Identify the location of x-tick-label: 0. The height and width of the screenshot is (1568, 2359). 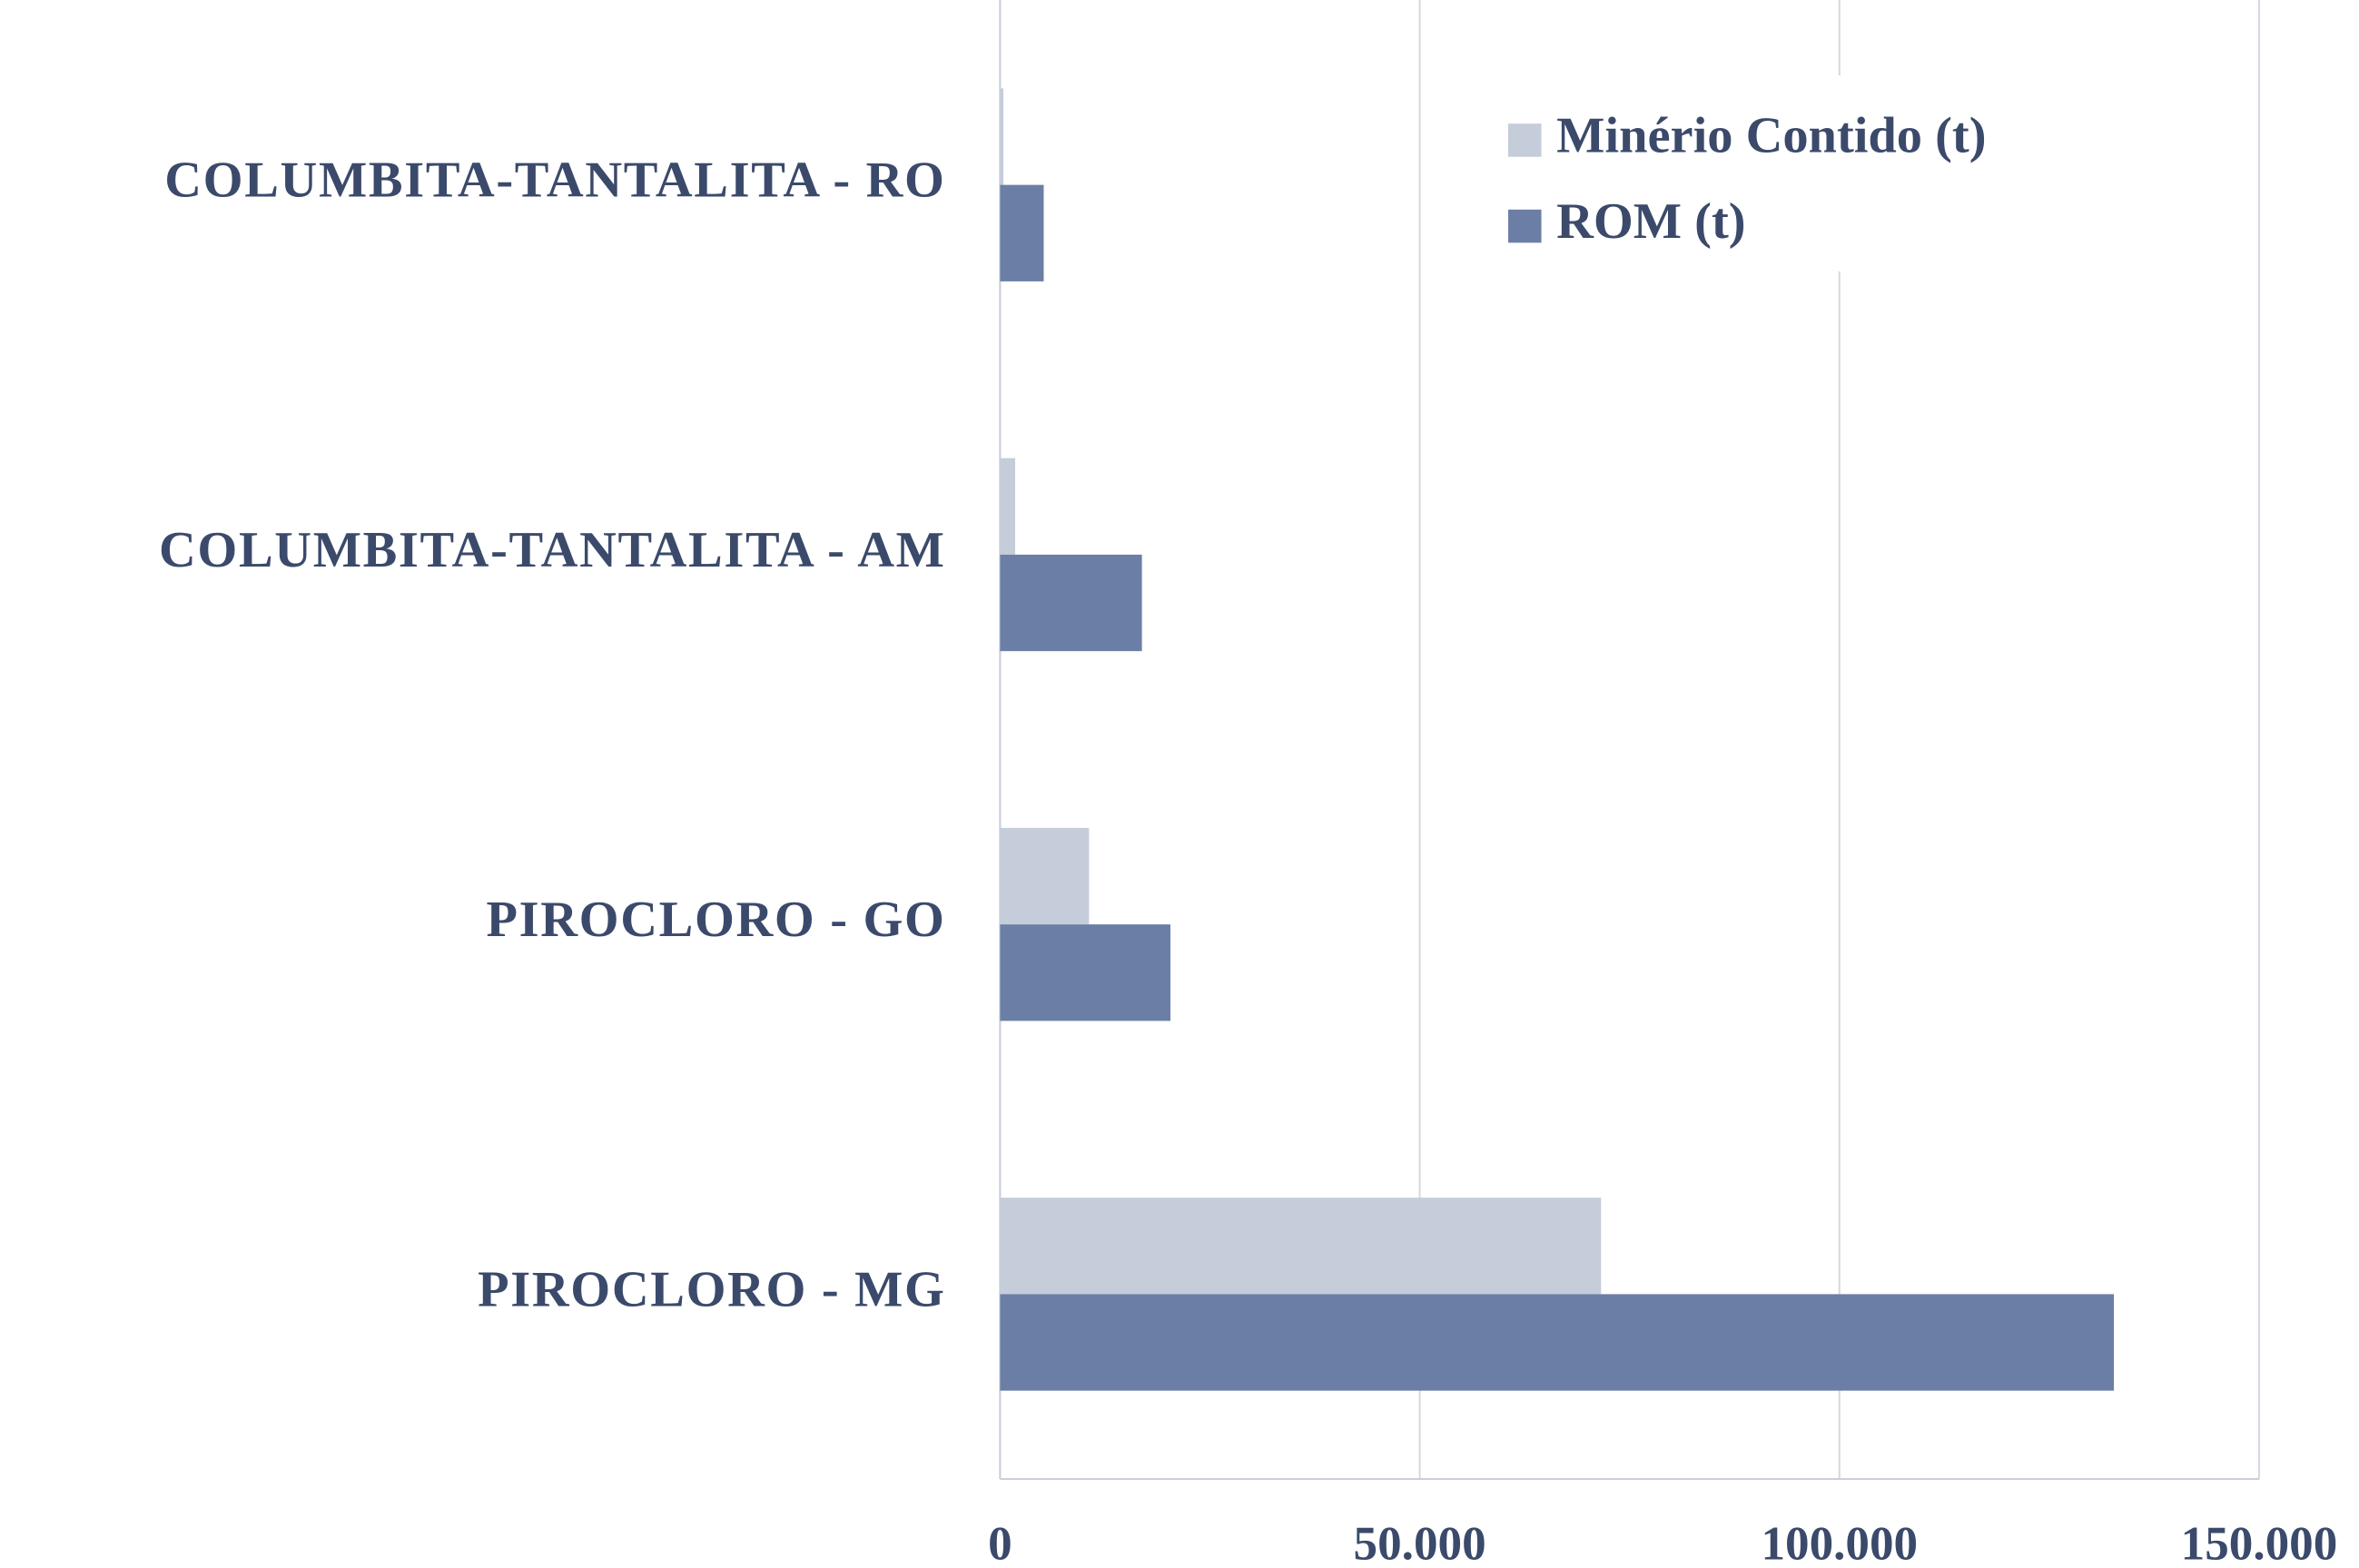
(1000, 1543).